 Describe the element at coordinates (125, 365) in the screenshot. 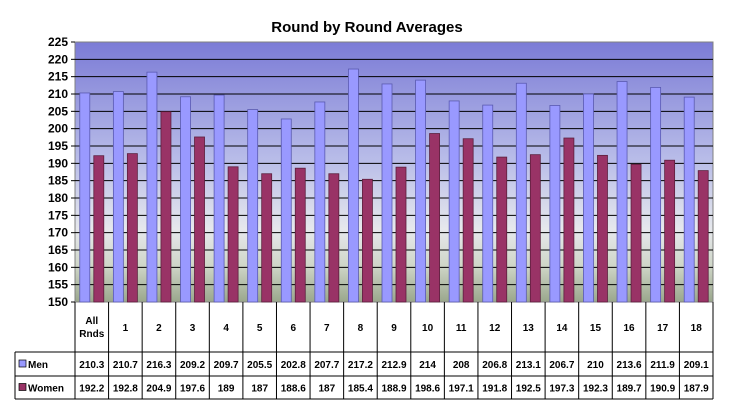

I see `data-label-men: 210.7` at that location.